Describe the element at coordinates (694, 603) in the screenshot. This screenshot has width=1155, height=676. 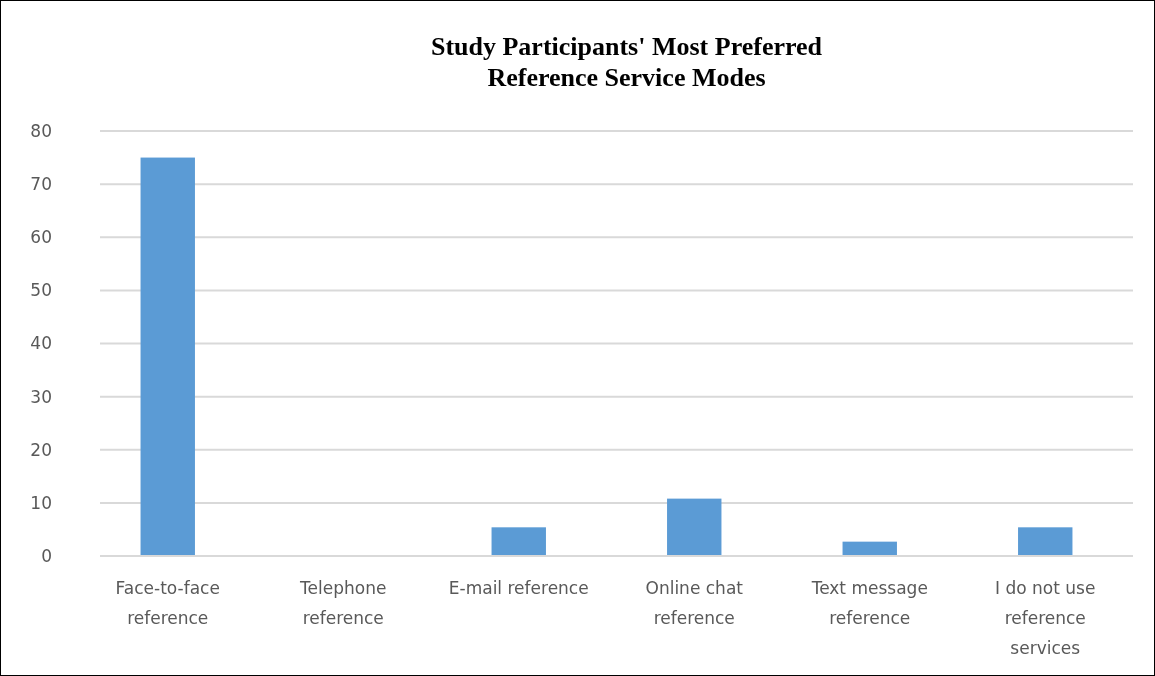
I see `x-tick-label: Online chat reference` at that location.